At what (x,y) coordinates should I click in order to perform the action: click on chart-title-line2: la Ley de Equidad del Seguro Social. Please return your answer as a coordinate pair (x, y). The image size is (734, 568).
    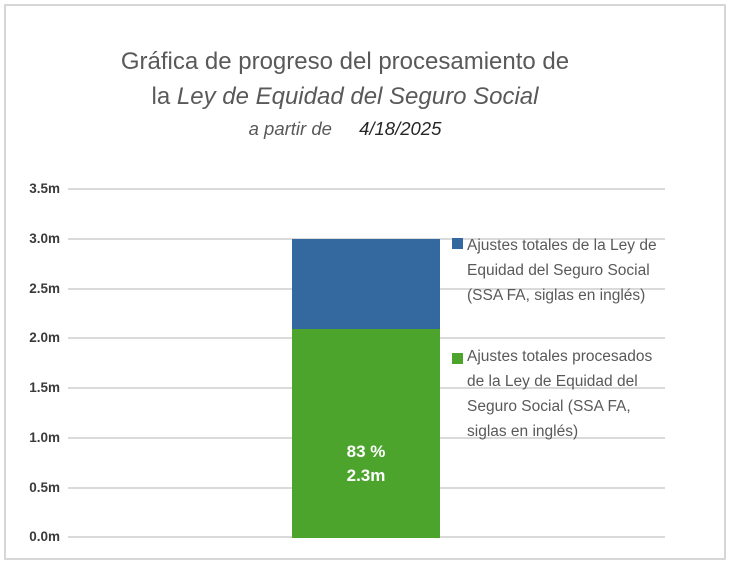
    Looking at the image, I should click on (345, 96).